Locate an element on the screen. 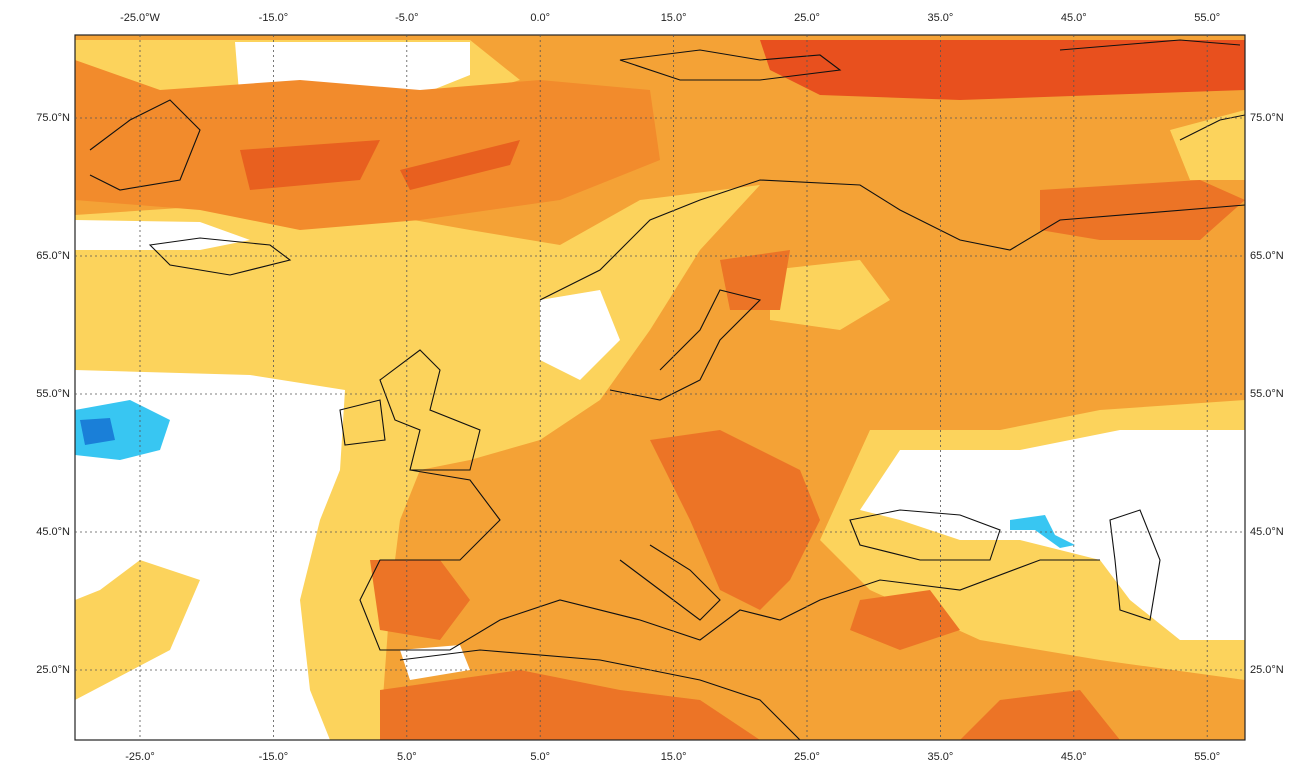  top-label: 55.0° is located at coordinates (1207, 18).